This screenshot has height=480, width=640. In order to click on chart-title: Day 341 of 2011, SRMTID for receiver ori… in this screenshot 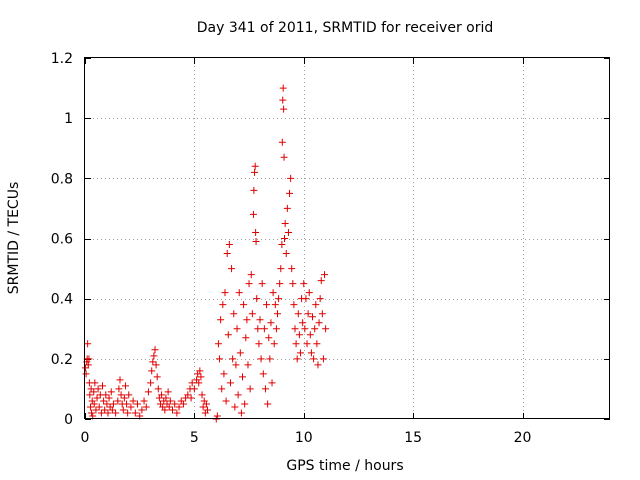, I will do `click(345, 28)`.